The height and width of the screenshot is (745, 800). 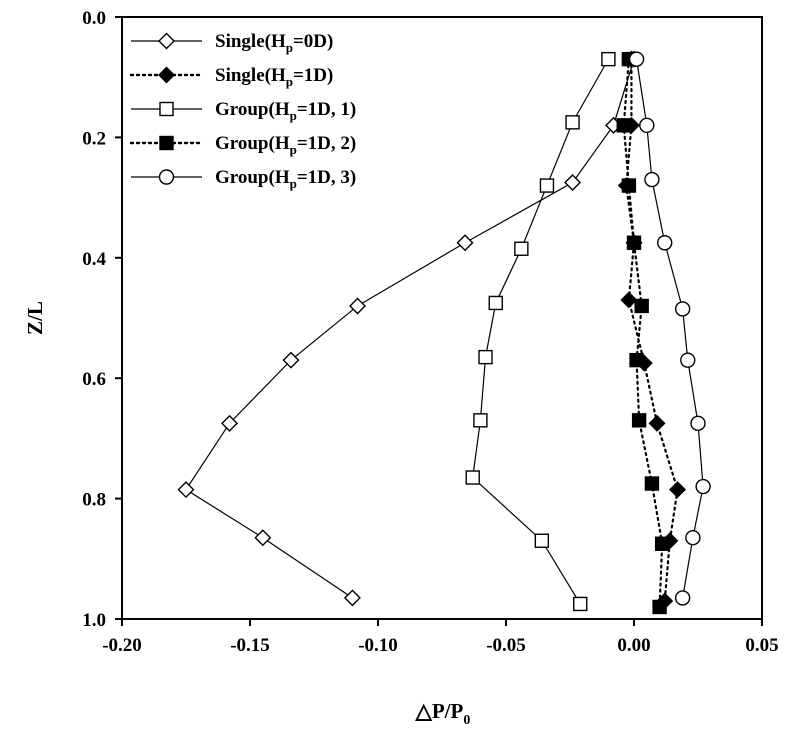 I want to click on legend-label: Group(Hp=1D, 1), so click(x=285, y=111).